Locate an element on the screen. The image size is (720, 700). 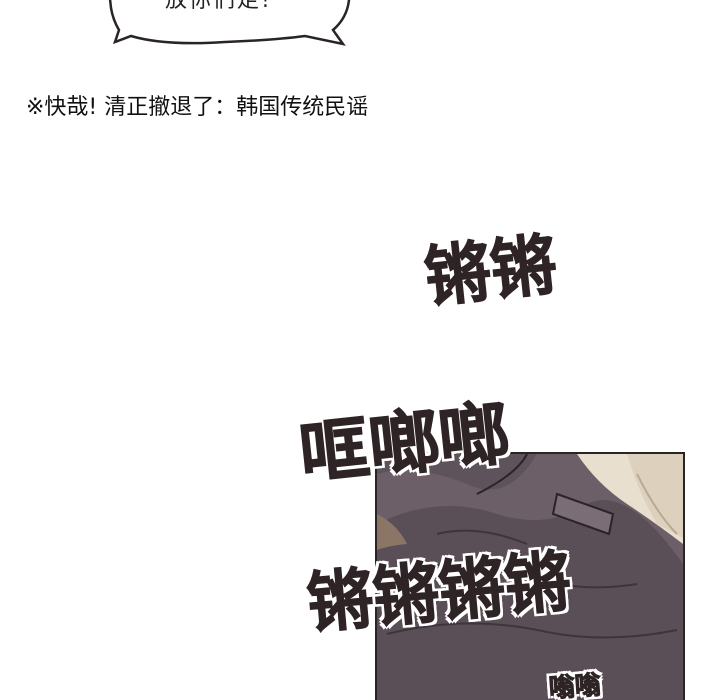
speech-bubble-text: 放你们走! is located at coordinates (218, 6).